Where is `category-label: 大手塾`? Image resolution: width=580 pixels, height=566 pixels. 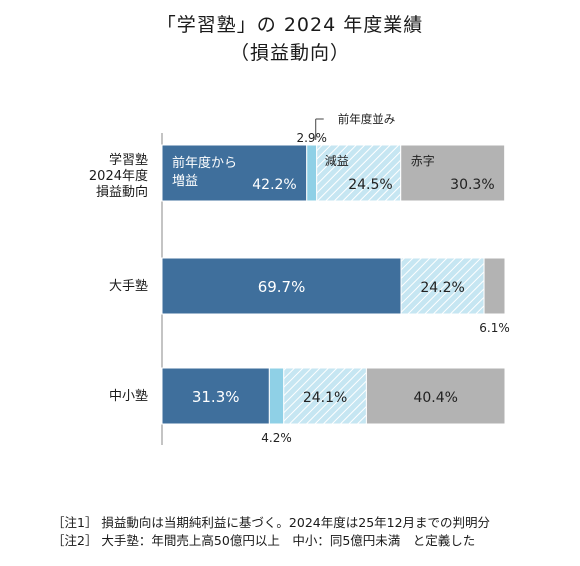
category-label: 大手塾 is located at coordinates (128, 286).